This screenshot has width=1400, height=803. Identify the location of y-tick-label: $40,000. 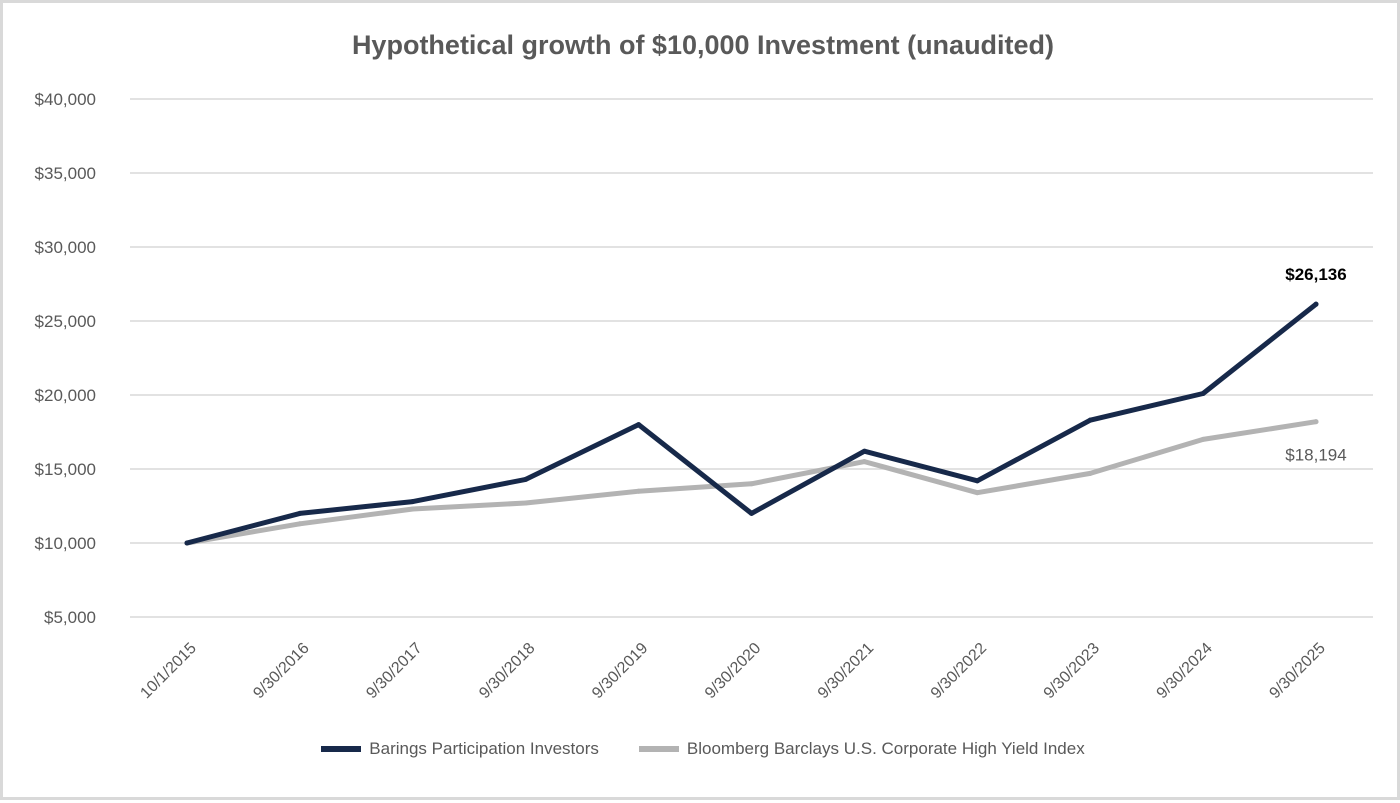
(65, 99).